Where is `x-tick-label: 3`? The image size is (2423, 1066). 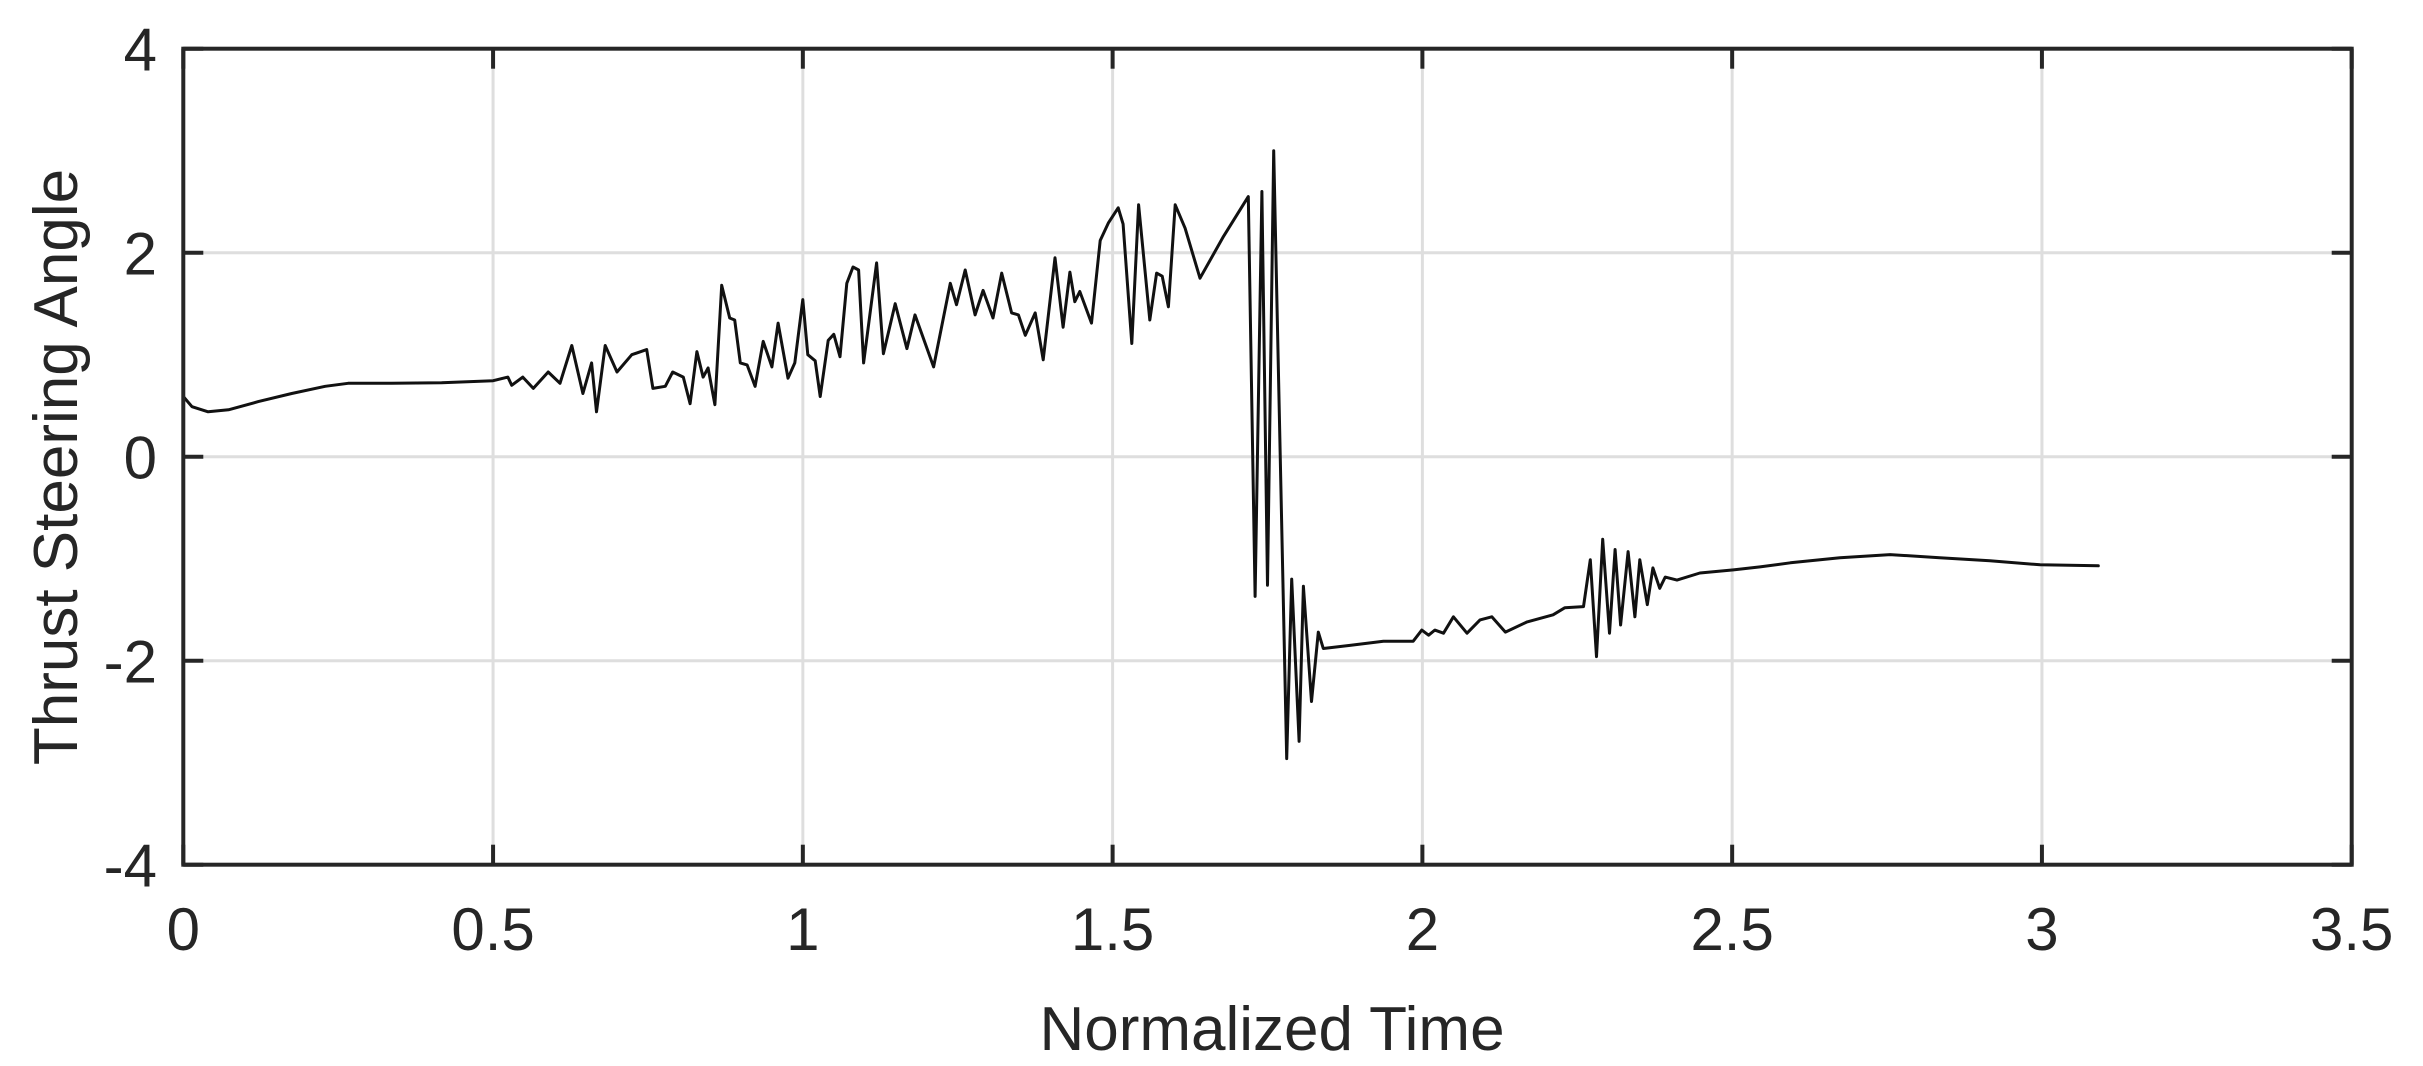 x-tick-label: 3 is located at coordinates (2041, 929).